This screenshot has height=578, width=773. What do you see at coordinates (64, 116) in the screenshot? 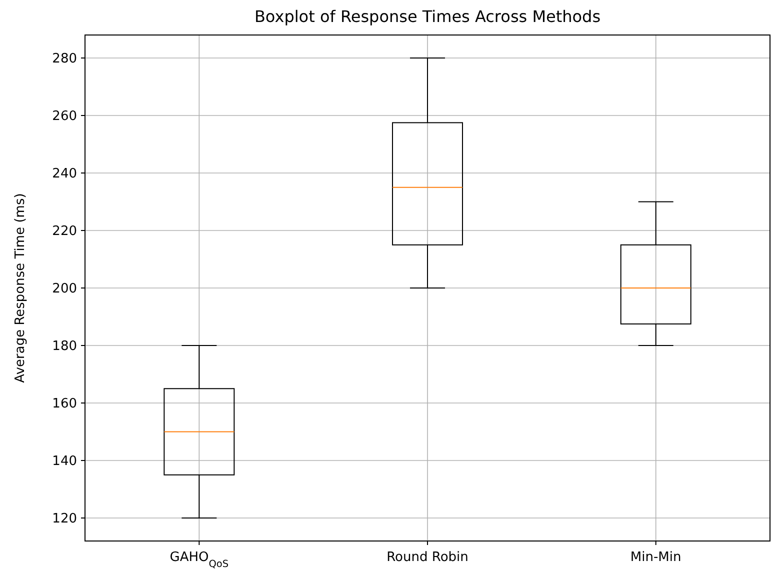
I see `y-tick-label: 260` at bounding box center [64, 116].